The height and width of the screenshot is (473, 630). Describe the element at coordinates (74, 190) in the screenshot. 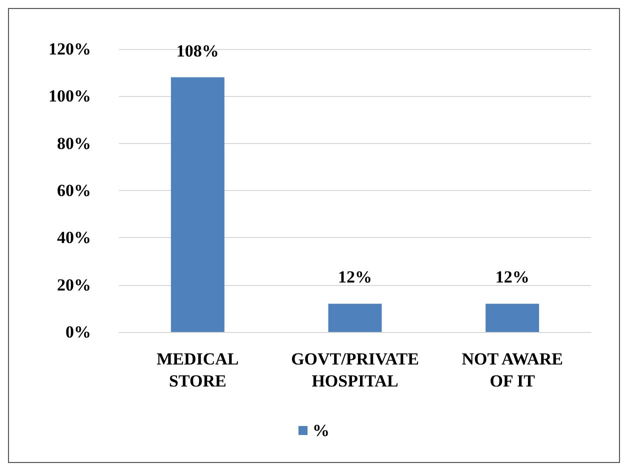

I see `y-tick-label: 60%` at that location.